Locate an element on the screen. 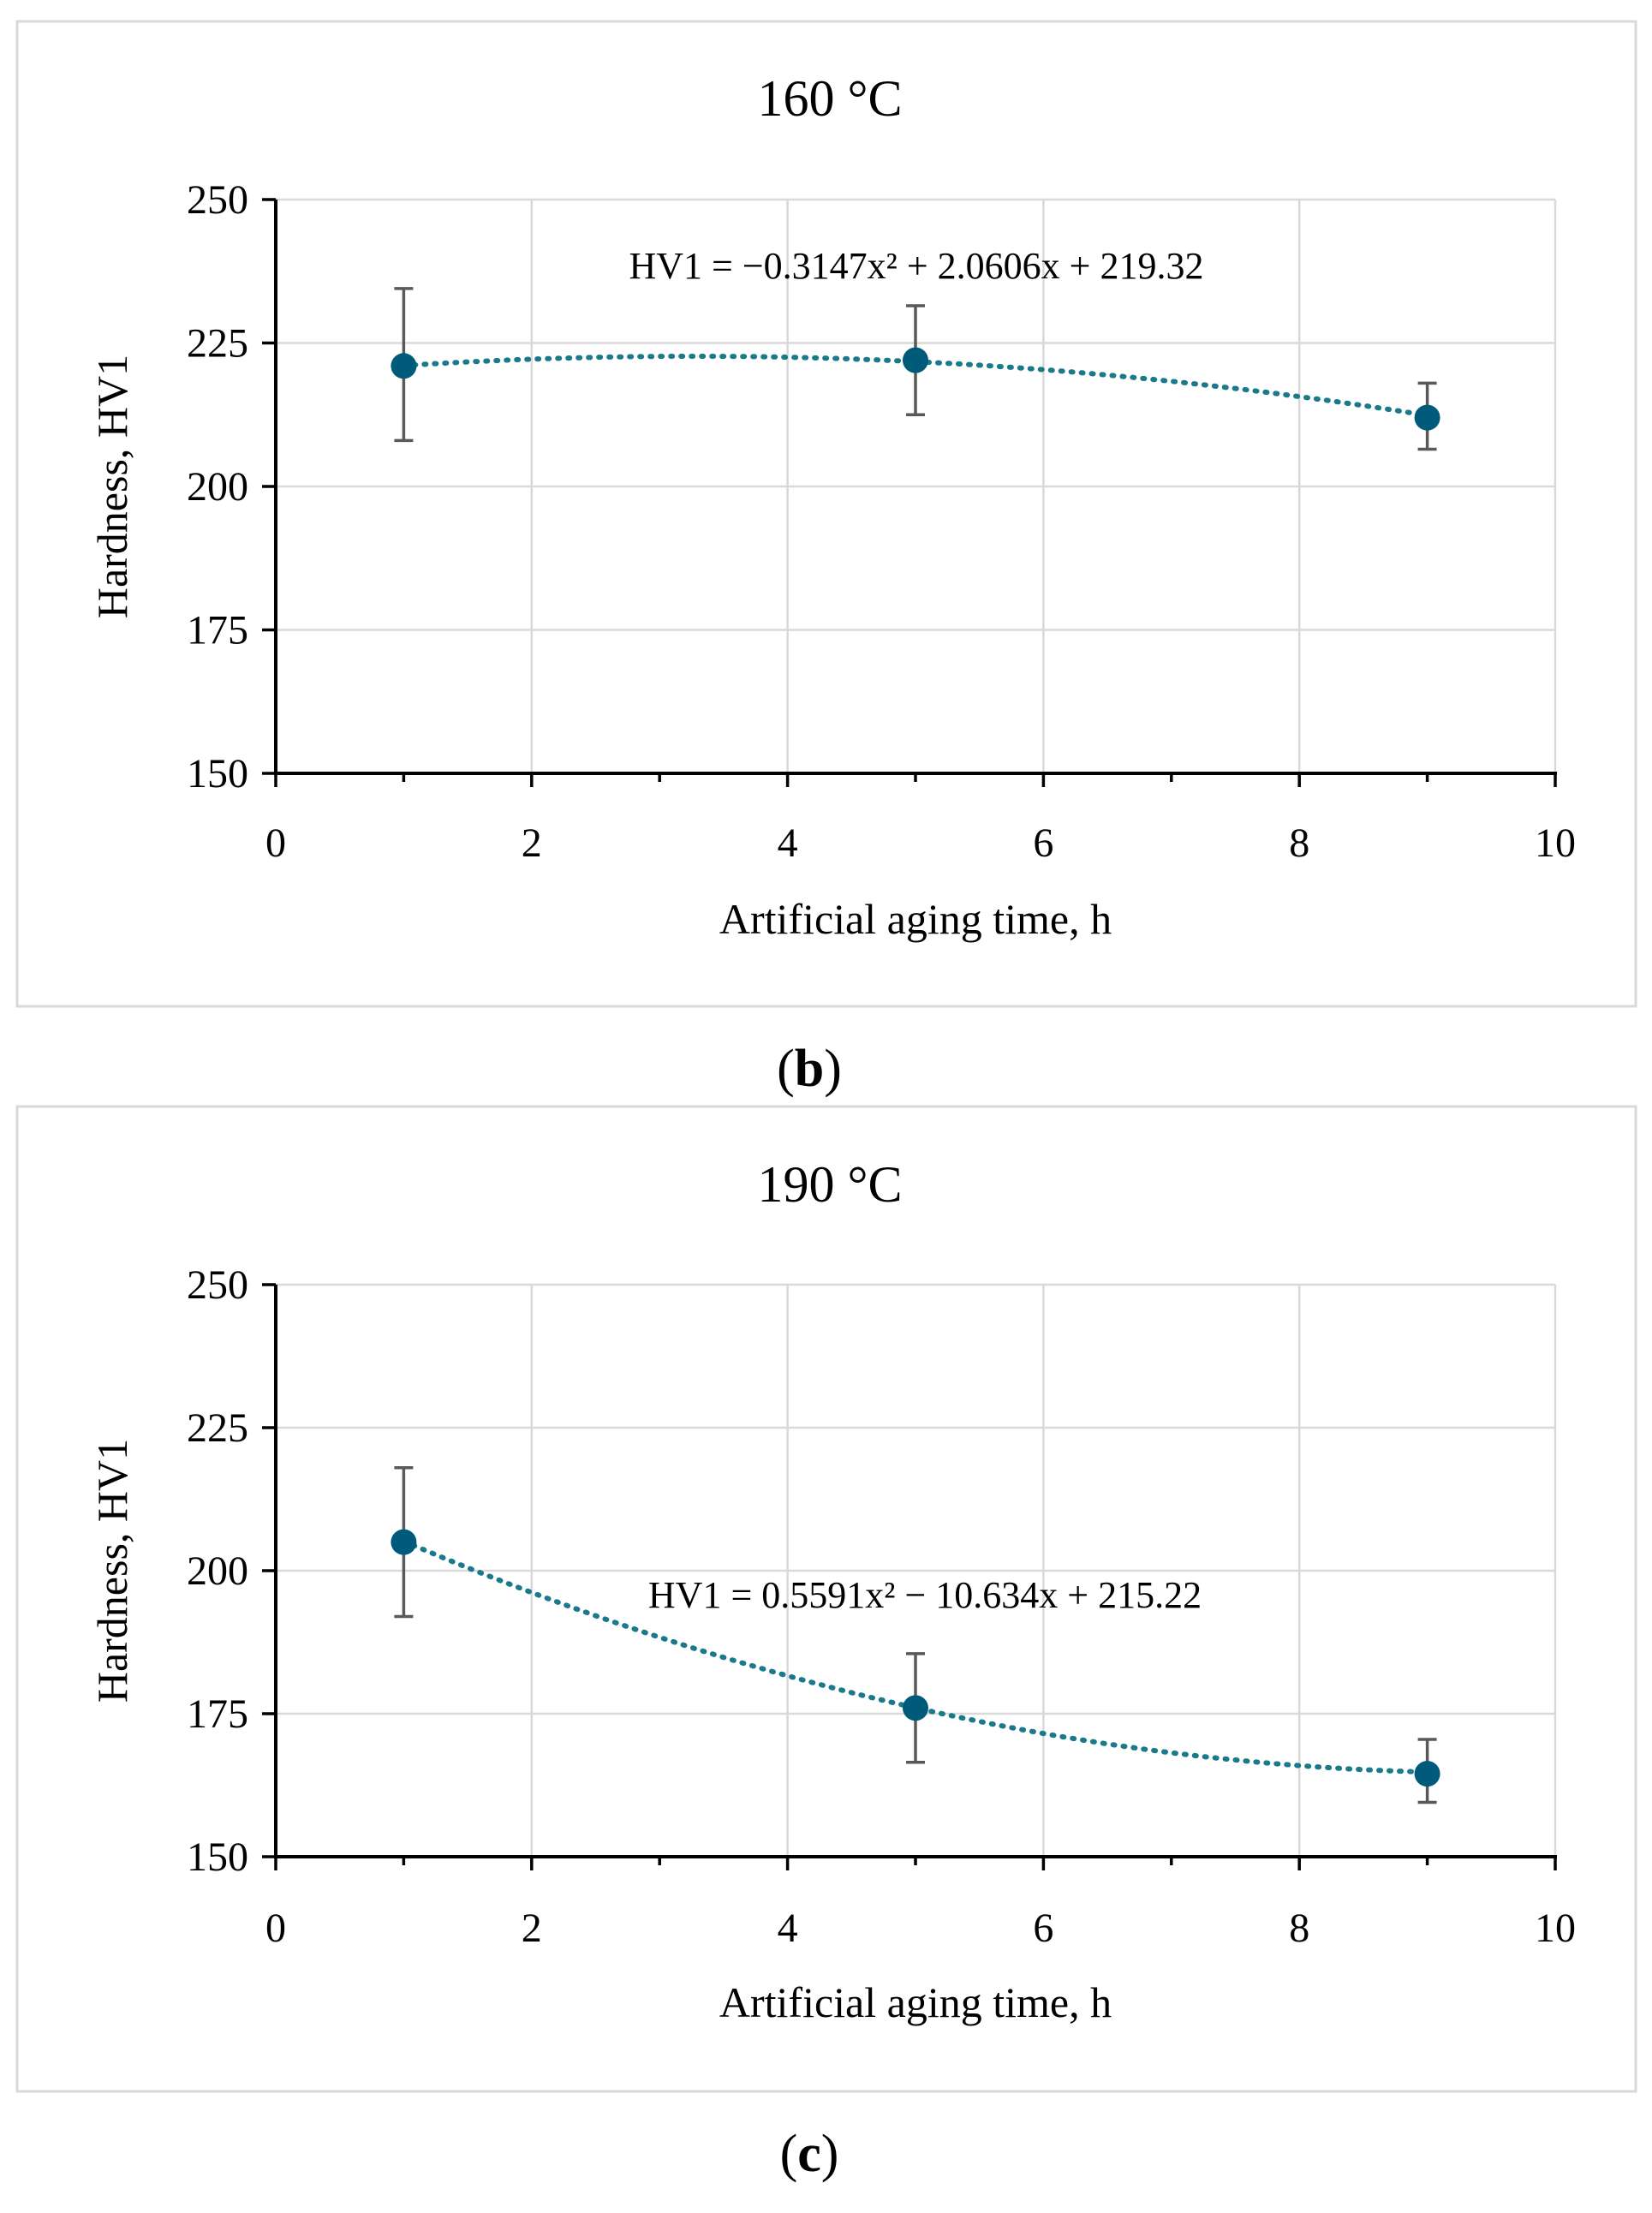  trendline is located at coordinates (915, 1656).